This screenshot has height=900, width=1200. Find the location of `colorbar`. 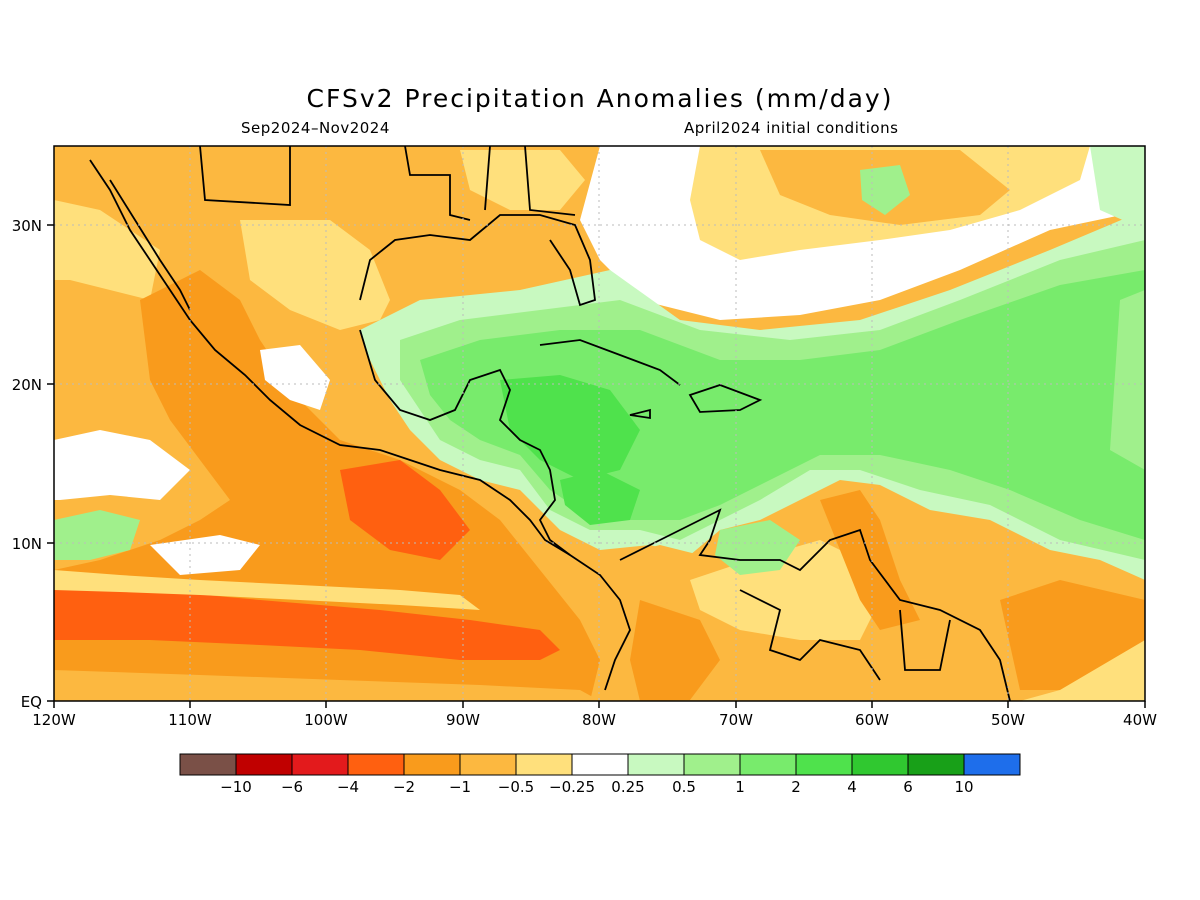

colorbar is located at coordinates (600, 764).